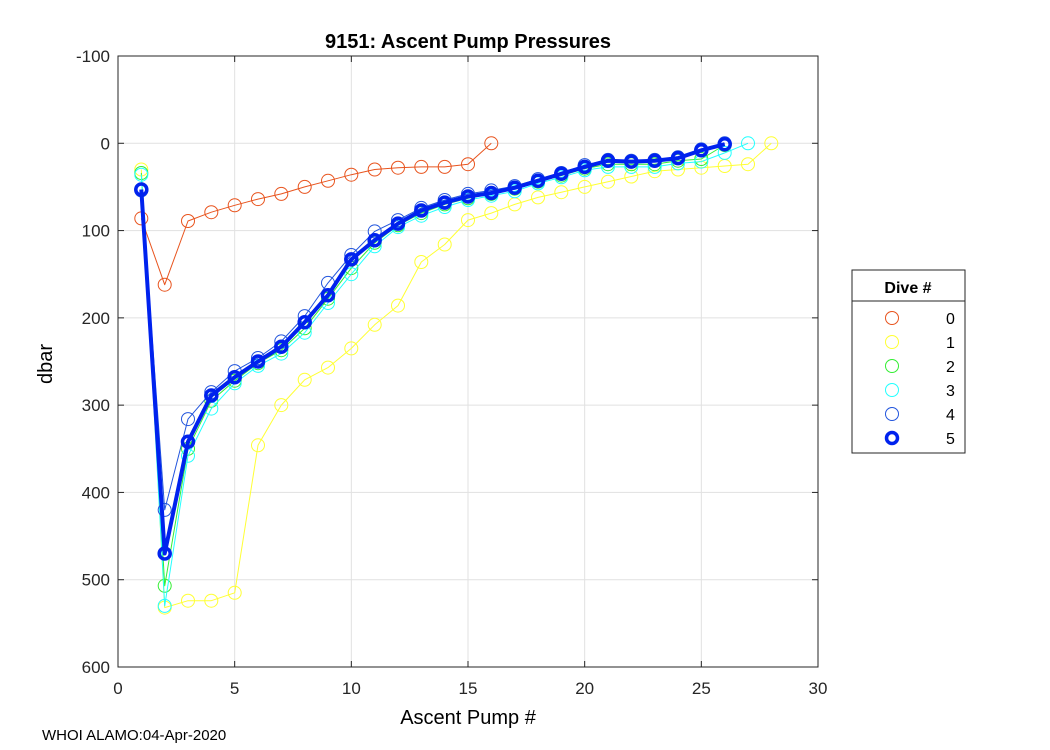 This screenshot has width=1050, height=750. I want to click on x-tick-label: 5, so click(234, 688).